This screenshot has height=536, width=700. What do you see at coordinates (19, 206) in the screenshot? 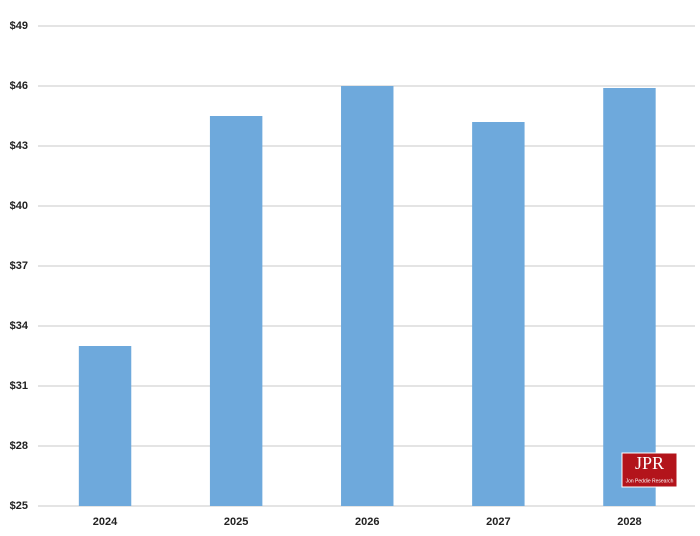
I see `y-tick-label: $40` at bounding box center [19, 206].